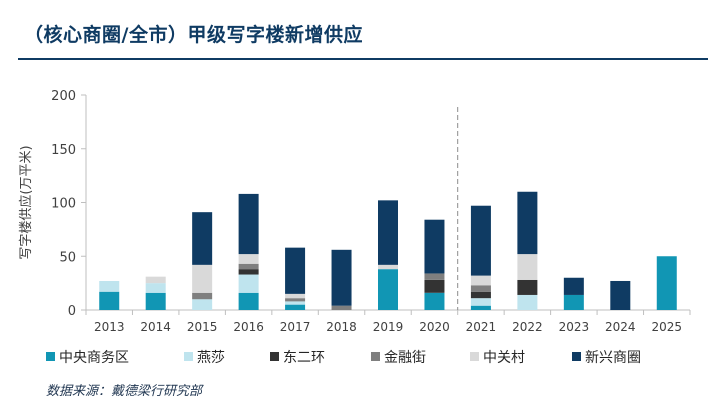 Image resolution: width=726 pixels, height=416 pixels. What do you see at coordinates (613, 358) in the screenshot?
I see `legend-label: 新兴商圈` at bounding box center [613, 358].